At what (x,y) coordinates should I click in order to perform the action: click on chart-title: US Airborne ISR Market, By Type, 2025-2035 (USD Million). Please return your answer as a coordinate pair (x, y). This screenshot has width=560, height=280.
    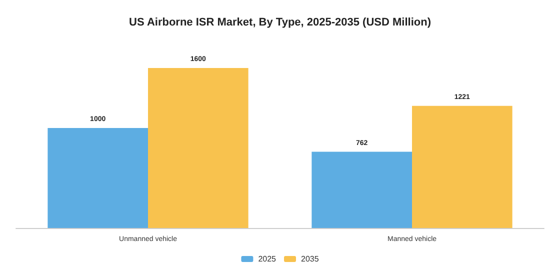
    Looking at the image, I should click on (280, 22).